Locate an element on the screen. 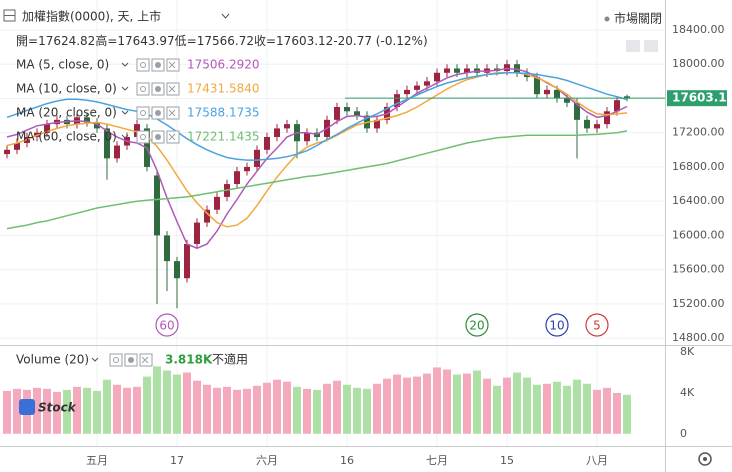  legend-name: MA (10, close, 0) is located at coordinates (66, 89).